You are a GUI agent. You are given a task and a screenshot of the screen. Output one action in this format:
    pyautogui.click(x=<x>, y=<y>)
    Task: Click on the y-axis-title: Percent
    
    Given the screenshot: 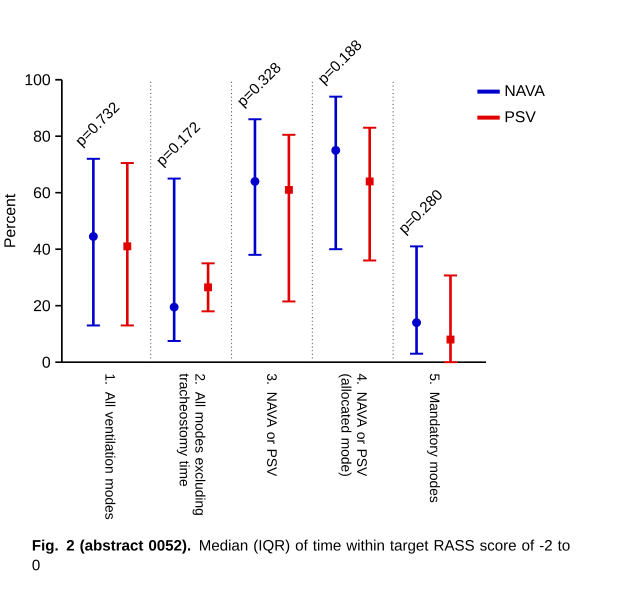 What is the action you would take?
    pyautogui.click(x=10, y=220)
    